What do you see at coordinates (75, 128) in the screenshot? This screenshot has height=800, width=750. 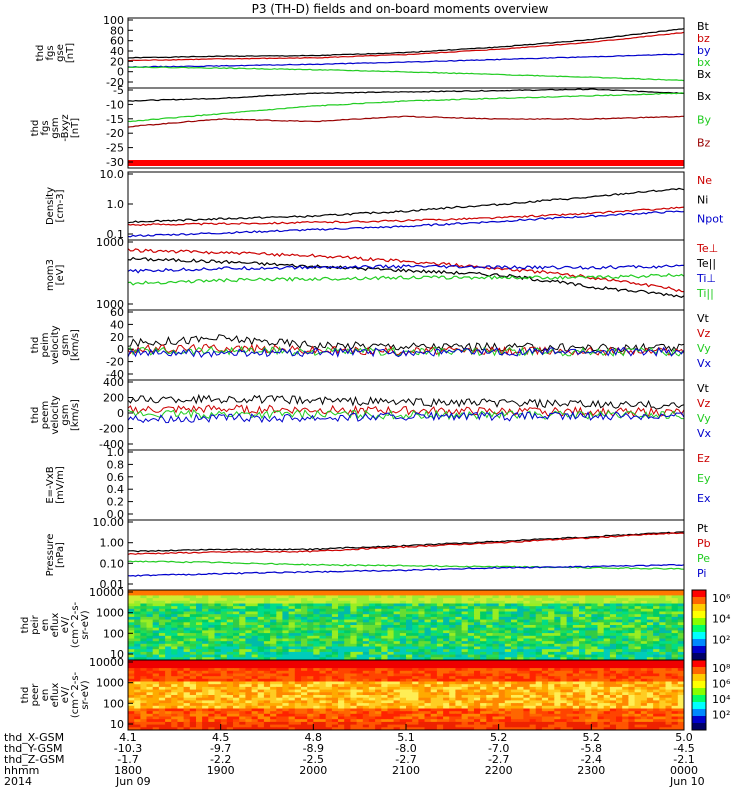 I see `y-axis-label: [nT]` at bounding box center [75, 128].